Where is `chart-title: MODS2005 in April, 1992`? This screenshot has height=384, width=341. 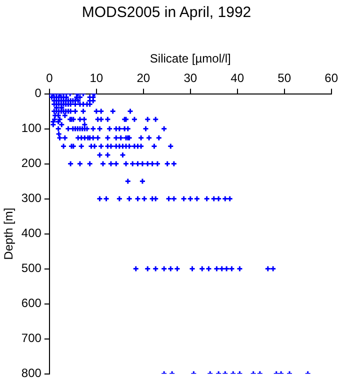 chart-title: MODS2005 in April, 1992 is located at coordinates (167, 13).